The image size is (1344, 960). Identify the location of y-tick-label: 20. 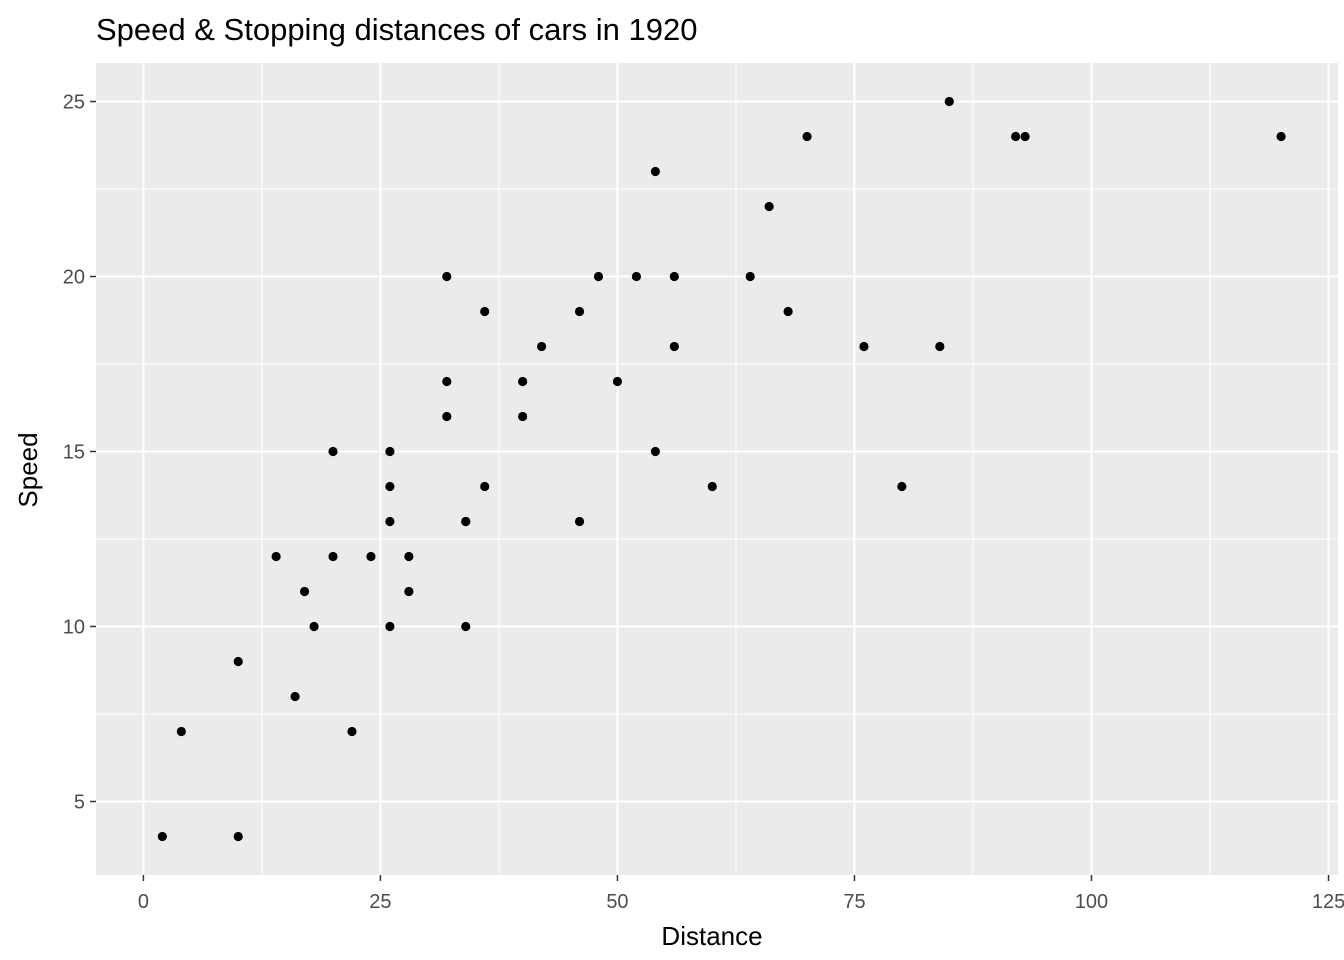
(74, 278).